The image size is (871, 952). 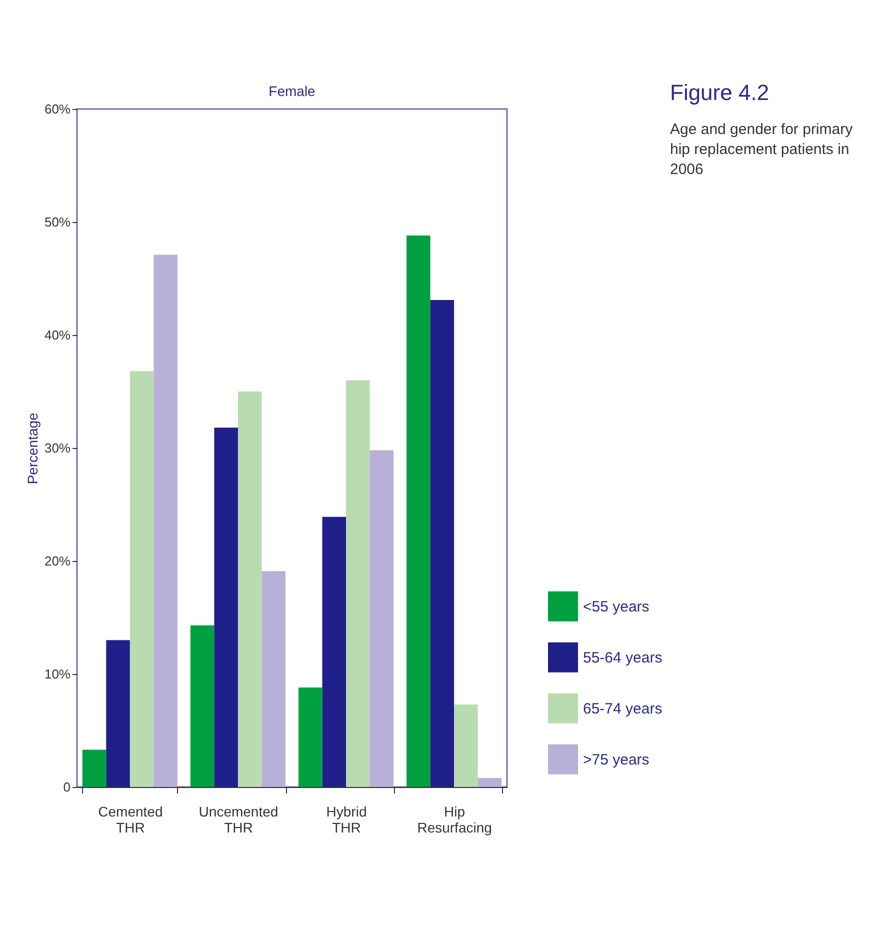 I want to click on caption: Figure 4.2, so click(x=720, y=93).